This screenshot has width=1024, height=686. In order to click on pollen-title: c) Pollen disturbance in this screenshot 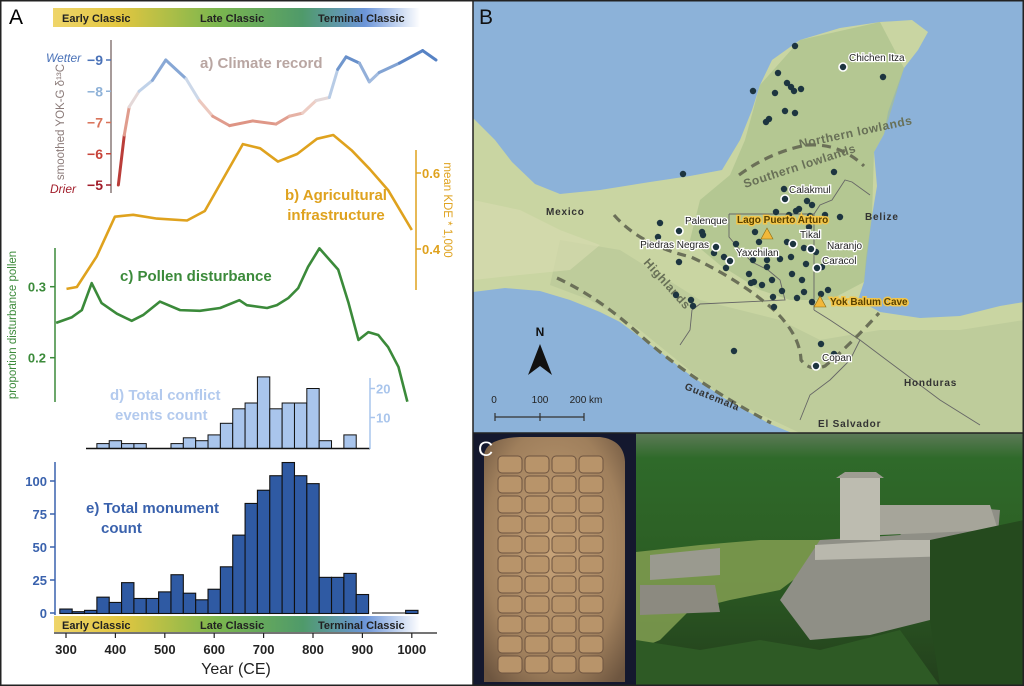, I will do `click(196, 276)`.